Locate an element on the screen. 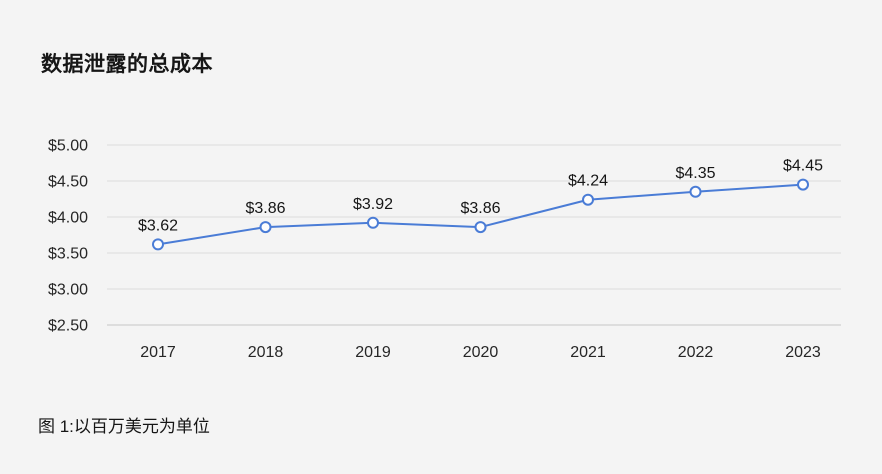 Image resolution: width=882 pixels, height=474 pixels. data-series is located at coordinates (480, 214).